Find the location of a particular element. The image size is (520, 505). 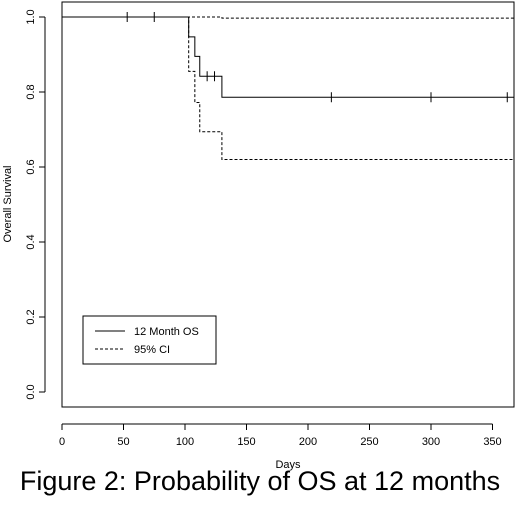

y-tick-label: 0.0 is located at coordinates (31, 391).